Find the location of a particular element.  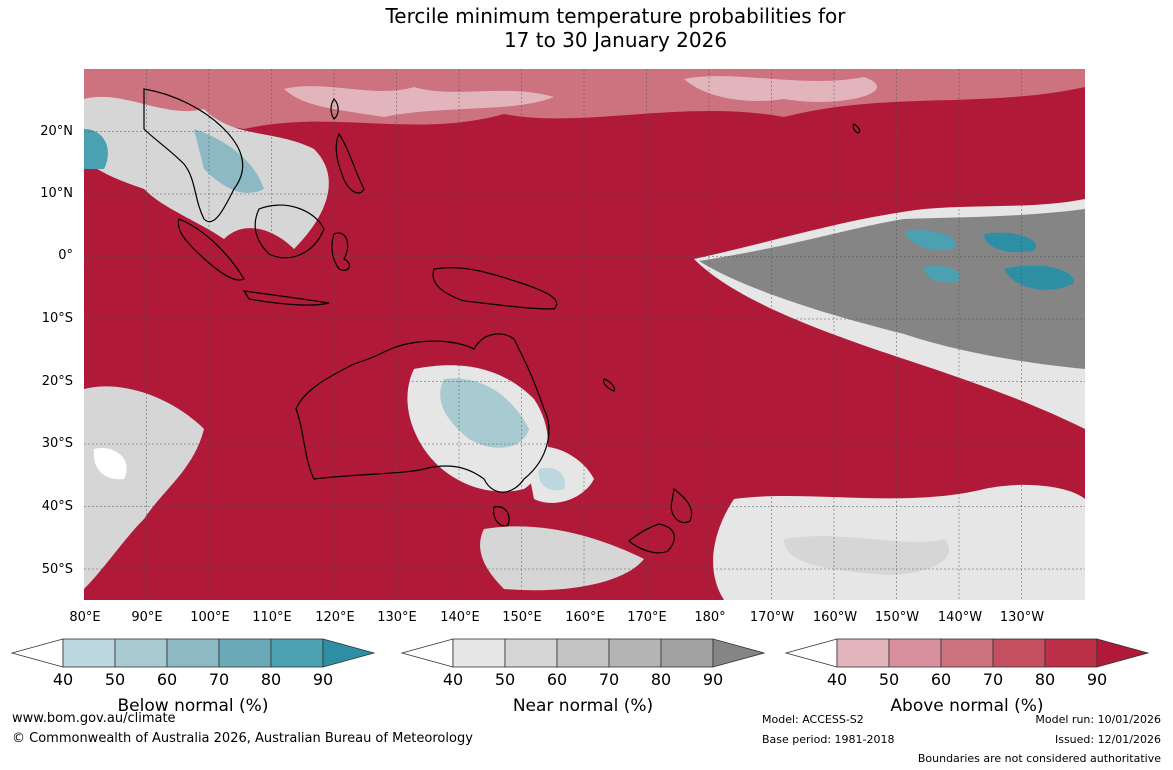

philippines-coast is located at coordinates (350, 163).